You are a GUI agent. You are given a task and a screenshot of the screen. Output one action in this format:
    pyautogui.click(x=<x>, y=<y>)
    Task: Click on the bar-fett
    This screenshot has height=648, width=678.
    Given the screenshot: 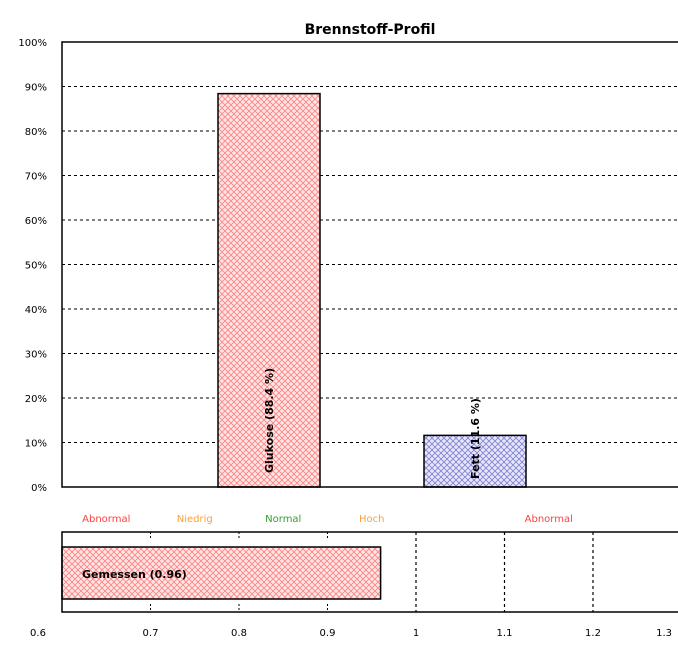 What is the action you would take?
    pyautogui.click(x=475, y=461)
    